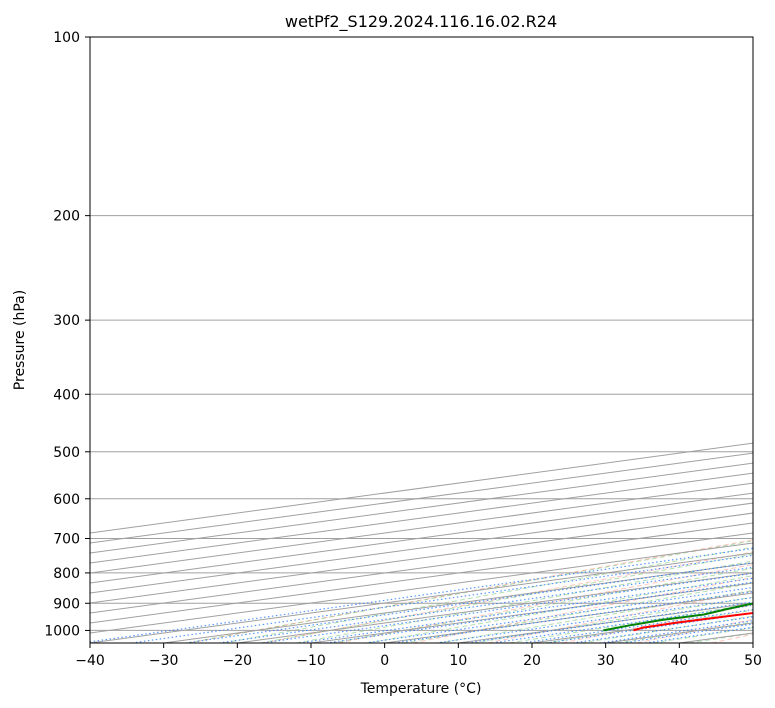 The width and height of the screenshot is (775, 708). I want to click on x-tick-label: −10, so click(311, 661).